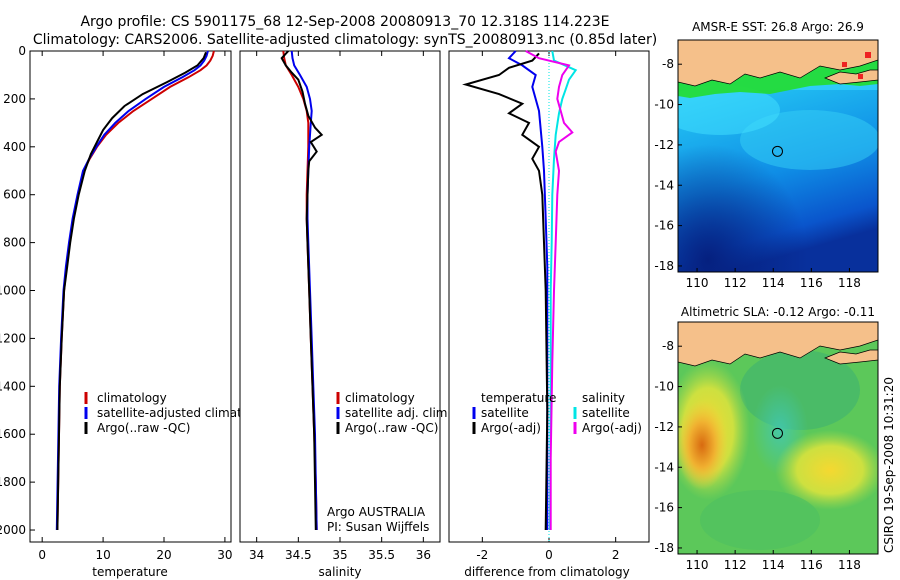 Image resolution: width=900 pixels, height=580 pixels. What do you see at coordinates (423, 555) in the screenshot?
I see `x-tick-label: 36` at bounding box center [423, 555].